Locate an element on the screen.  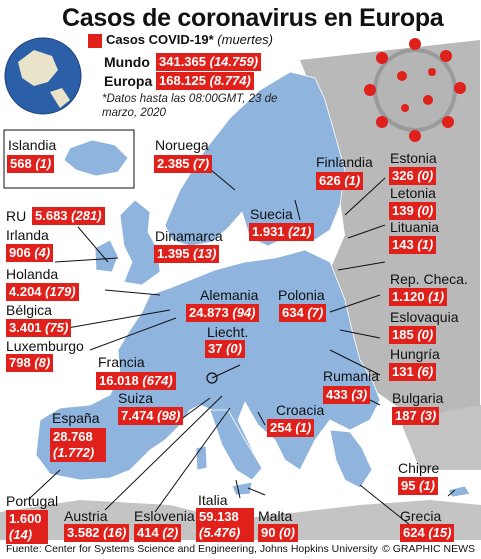
country-value-islandia: 568 (1) is located at coordinates (31, 164).